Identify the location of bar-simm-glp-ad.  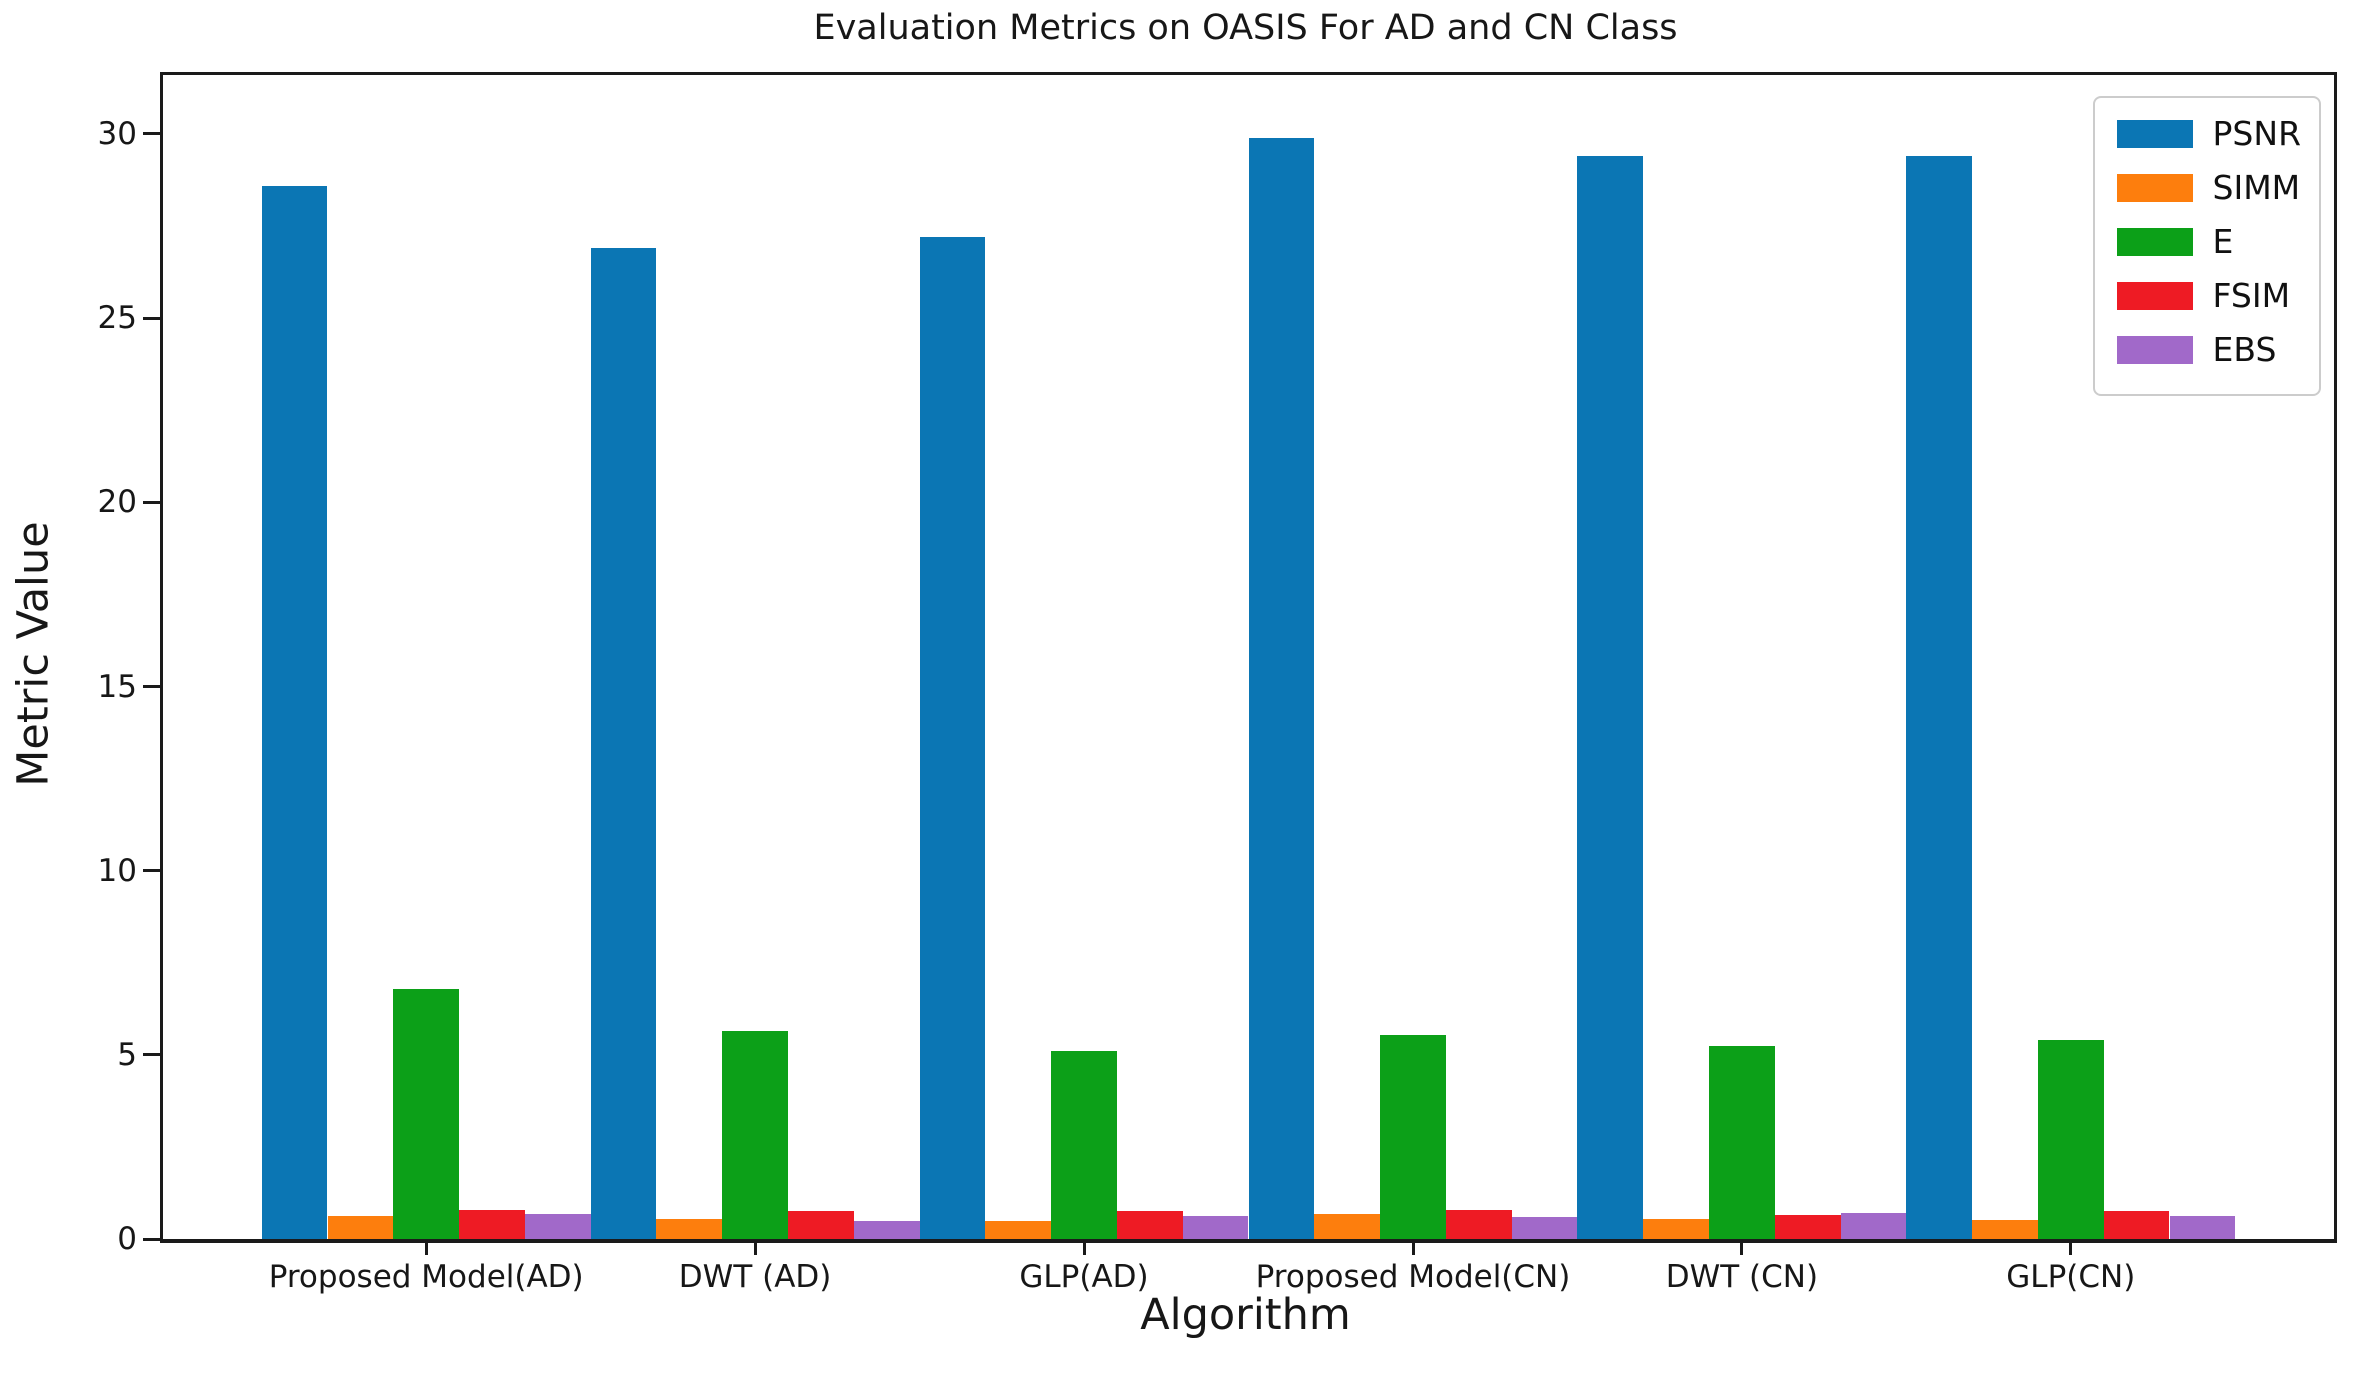
(1018, 1230).